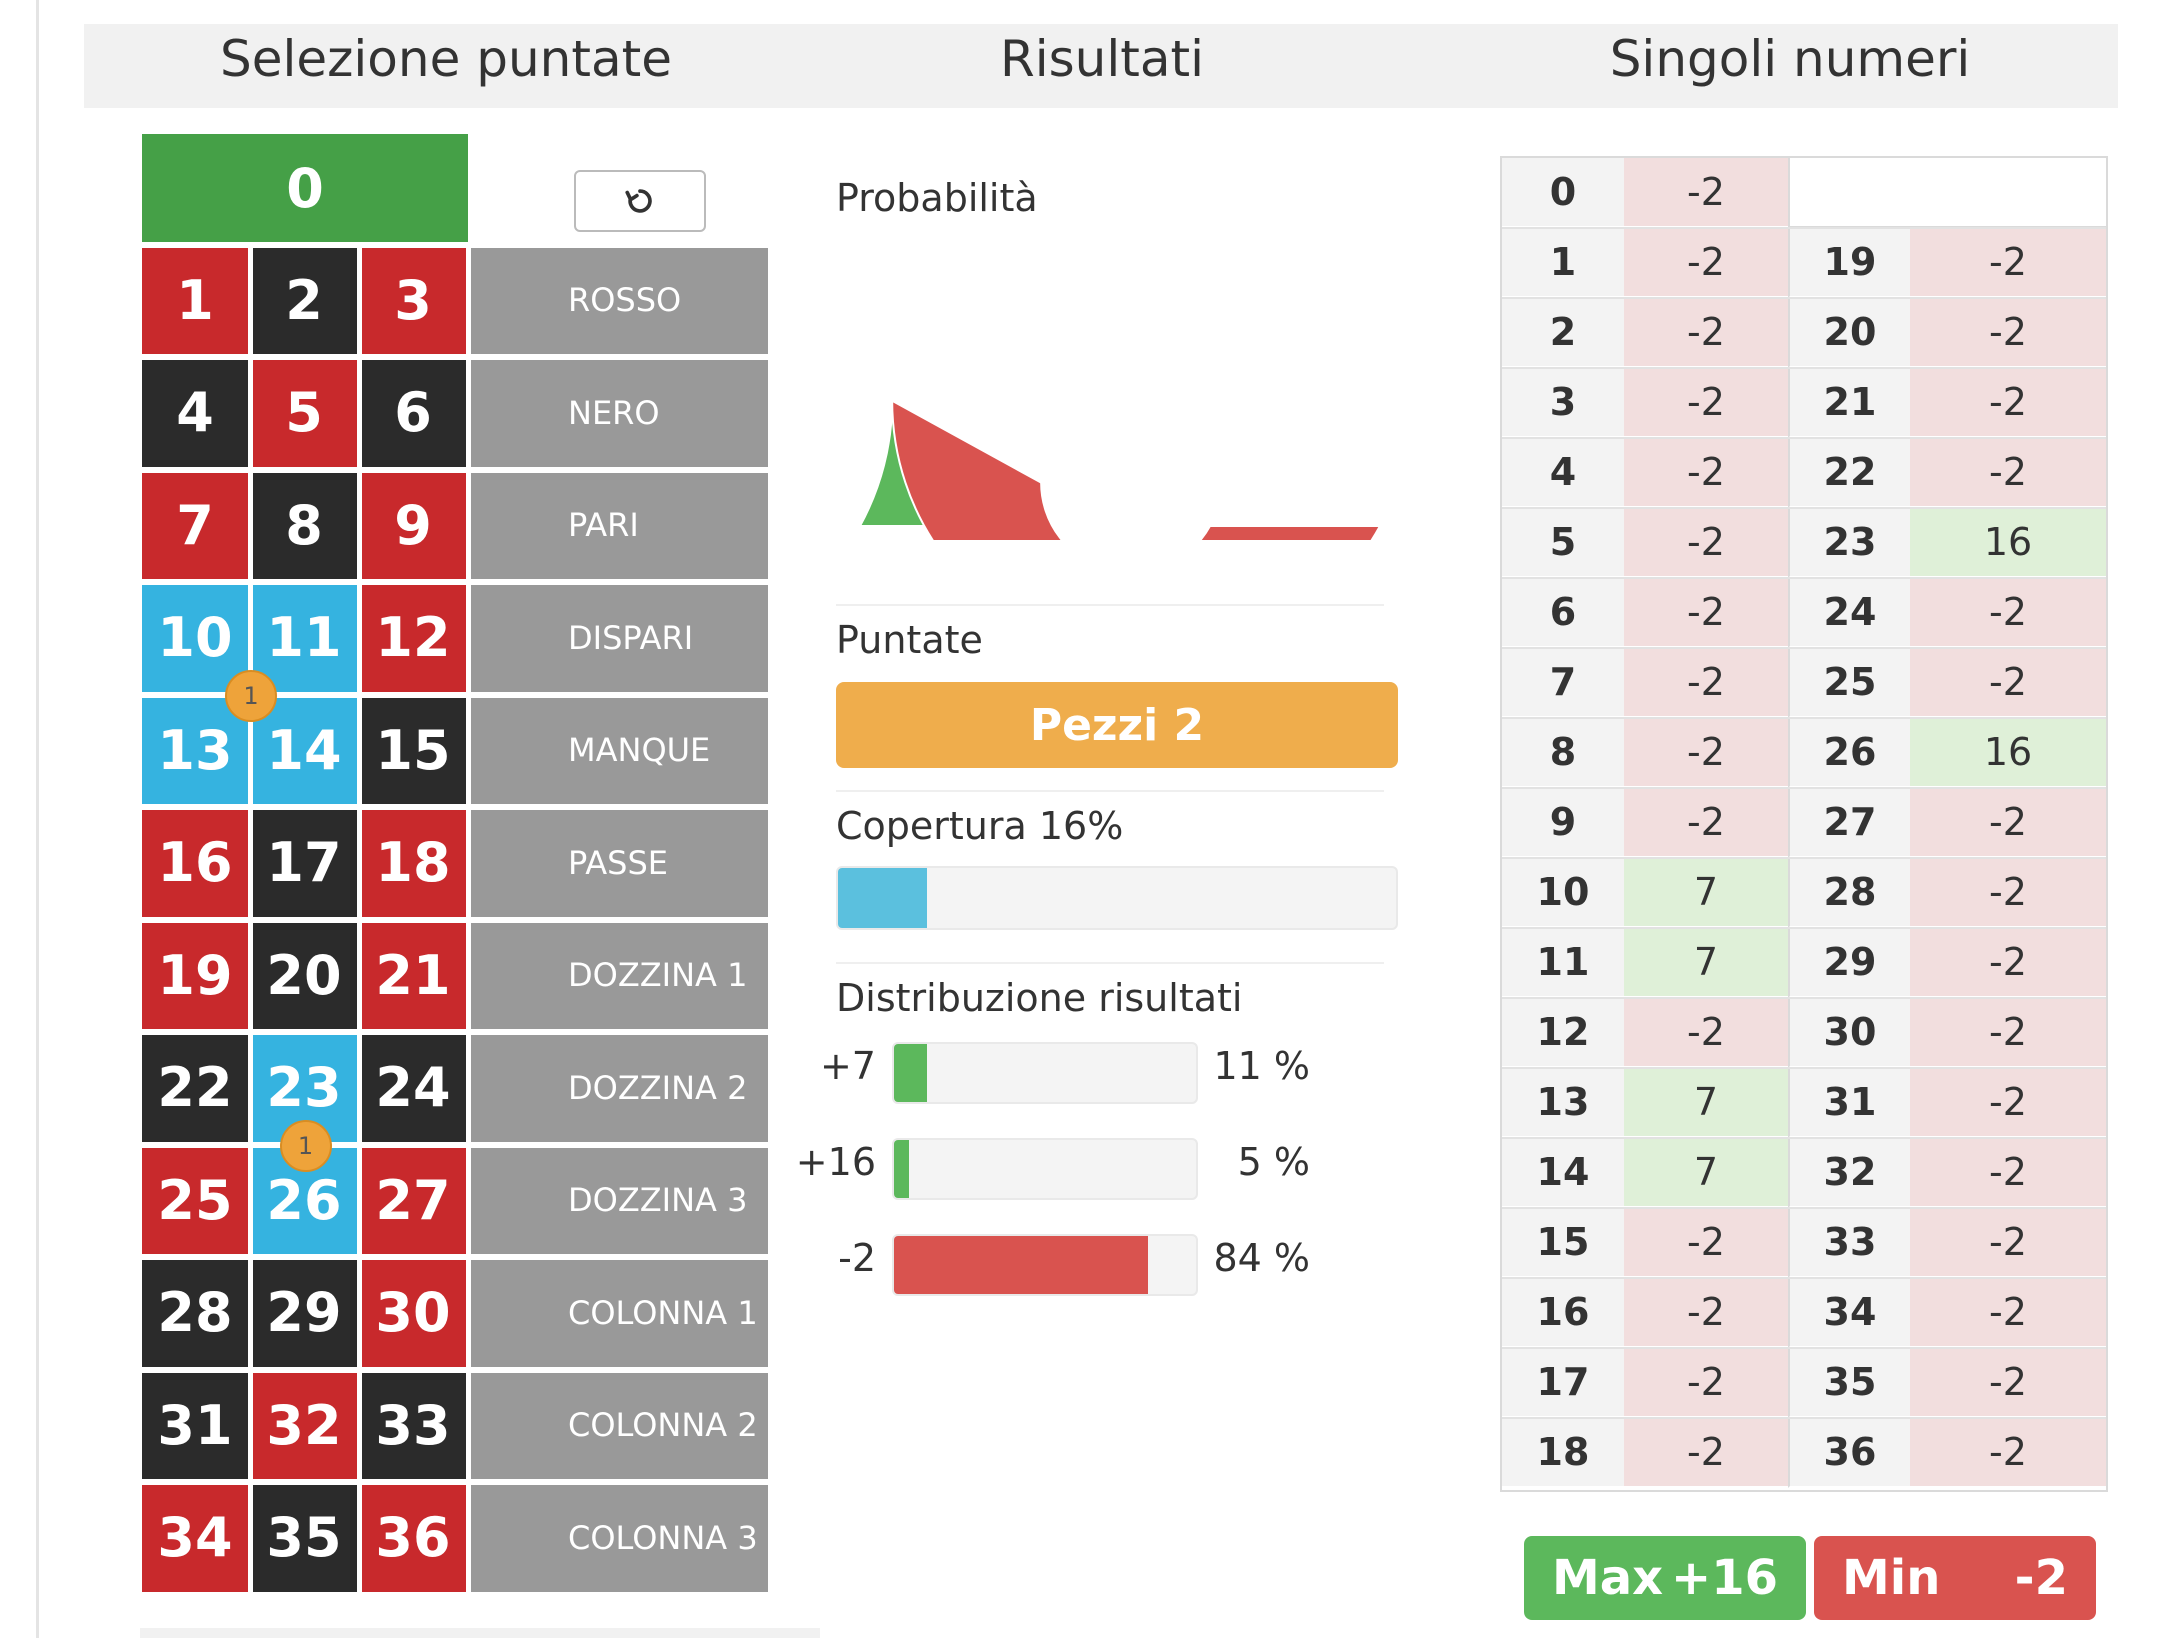  Describe the element at coordinates (1563, 963) in the screenshot. I see `table-number: 11` at that location.